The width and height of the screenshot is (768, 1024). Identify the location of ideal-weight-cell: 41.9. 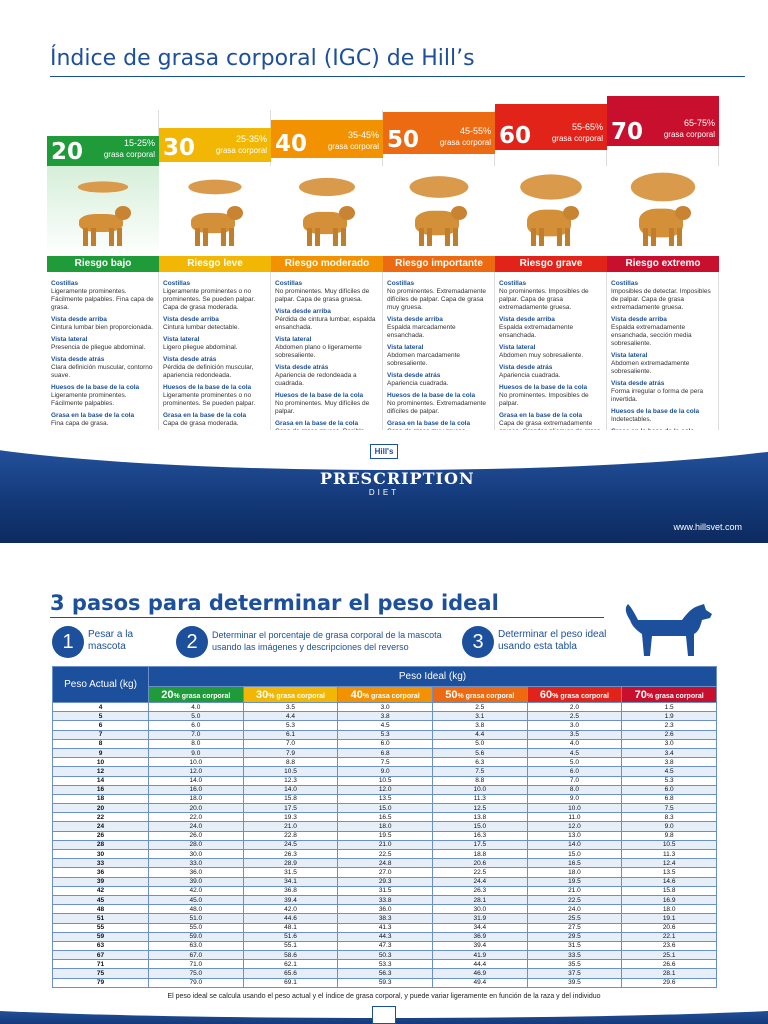
(479, 955).